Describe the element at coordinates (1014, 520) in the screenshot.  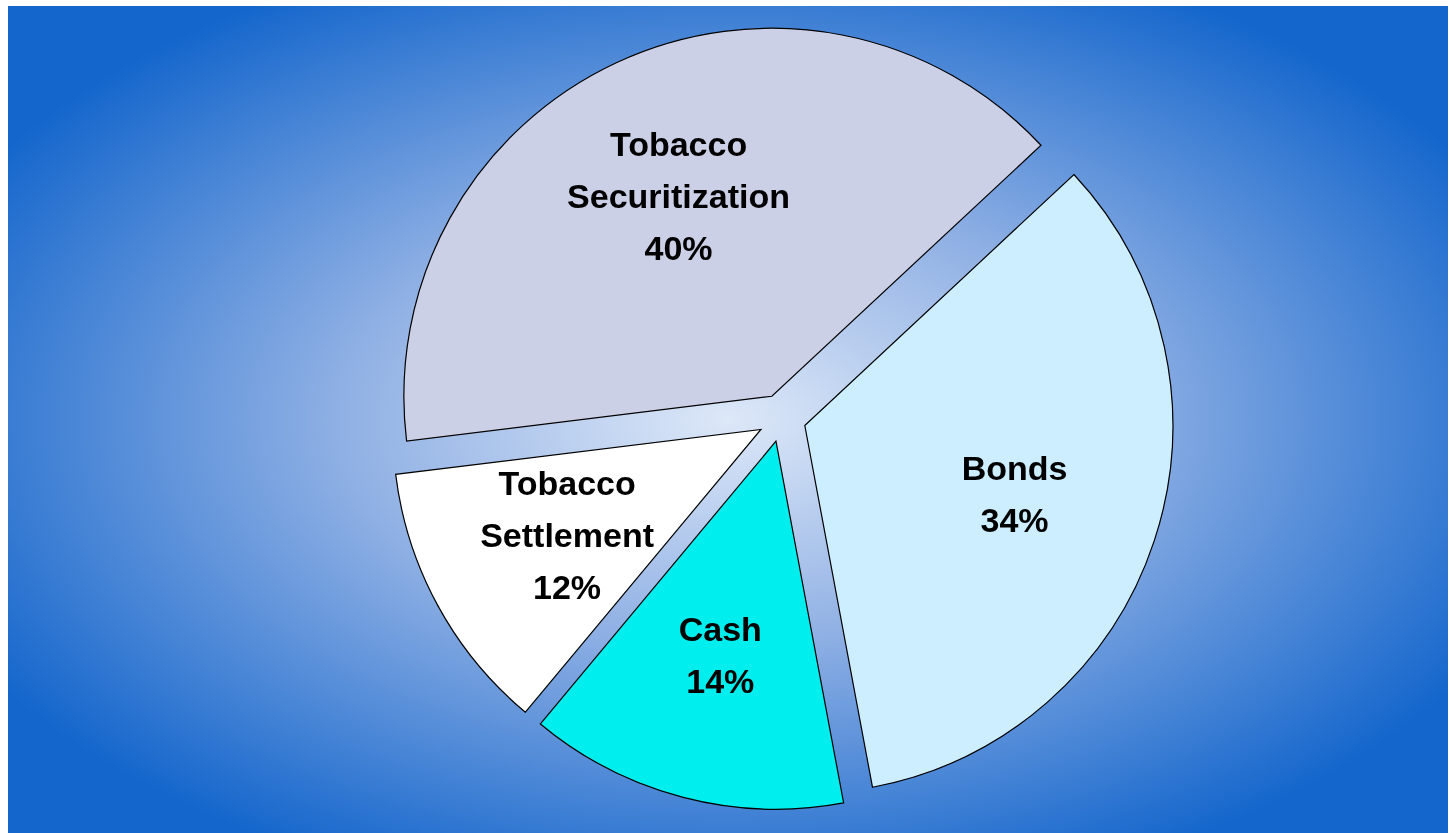
I see `data-label: 34%` at that location.